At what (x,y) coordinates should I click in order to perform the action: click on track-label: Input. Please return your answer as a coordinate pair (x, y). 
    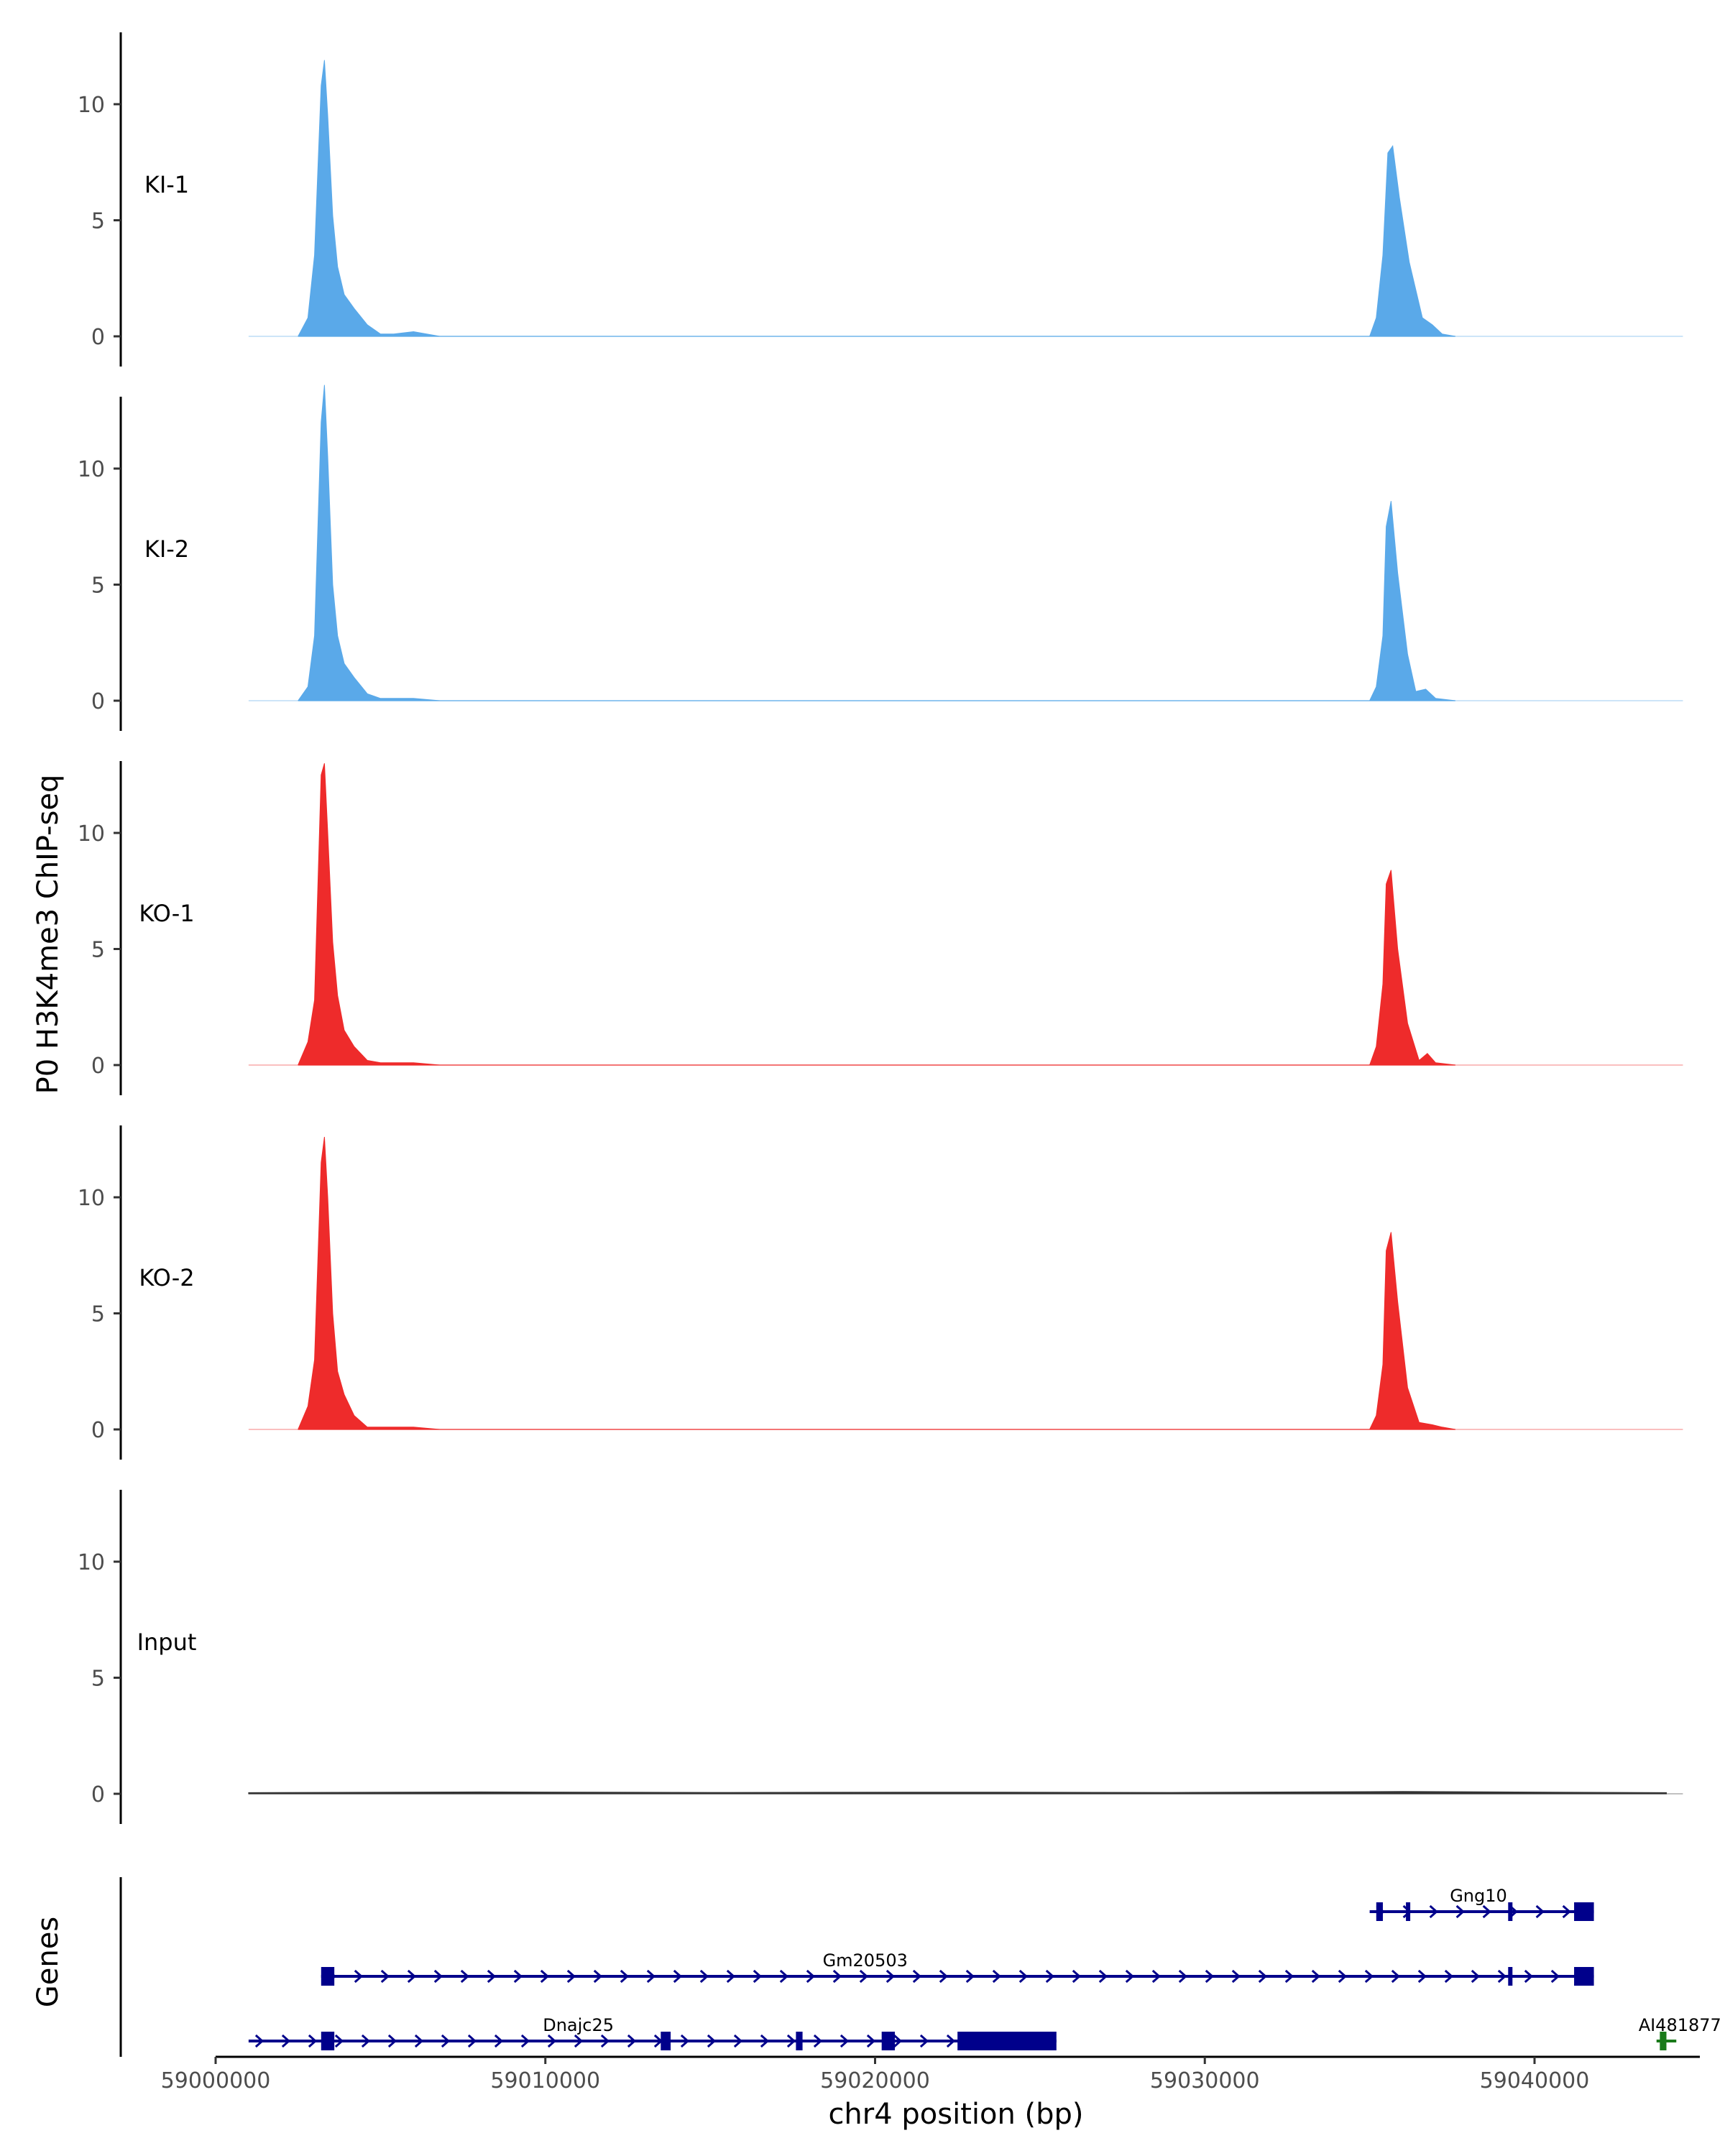
    Looking at the image, I should click on (167, 1642).